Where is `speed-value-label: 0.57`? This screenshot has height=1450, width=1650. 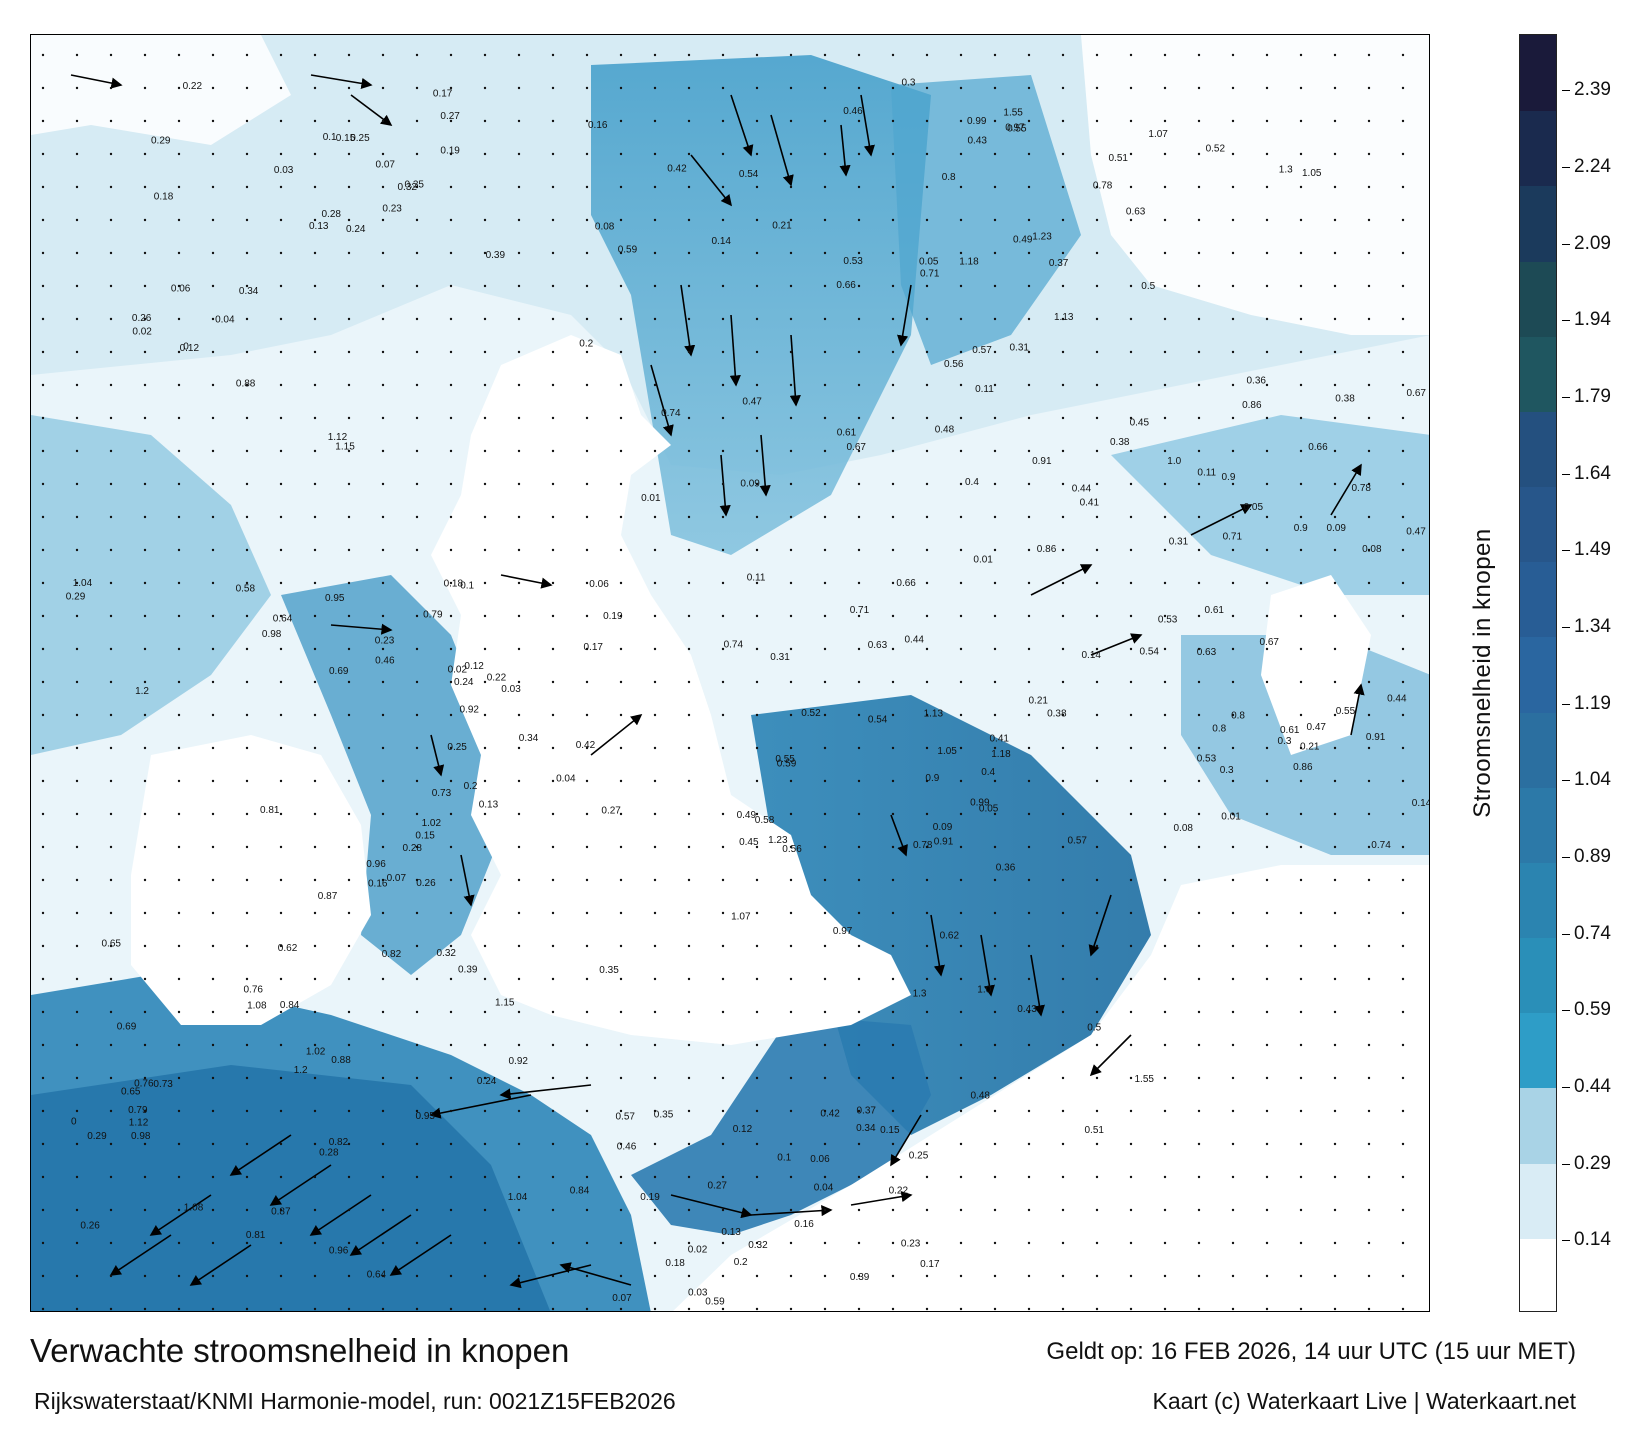 speed-value-label: 0.57 is located at coordinates (982, 350).